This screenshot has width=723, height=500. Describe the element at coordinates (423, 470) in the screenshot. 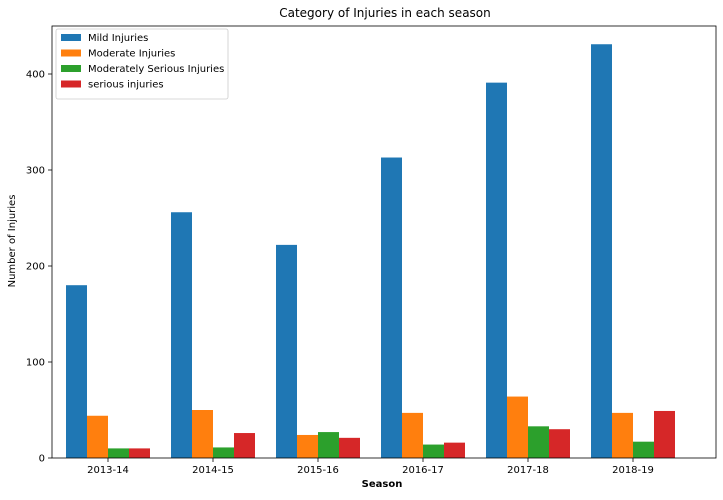

I see `x-tick-label-2016-17: 2016-17` at that location.